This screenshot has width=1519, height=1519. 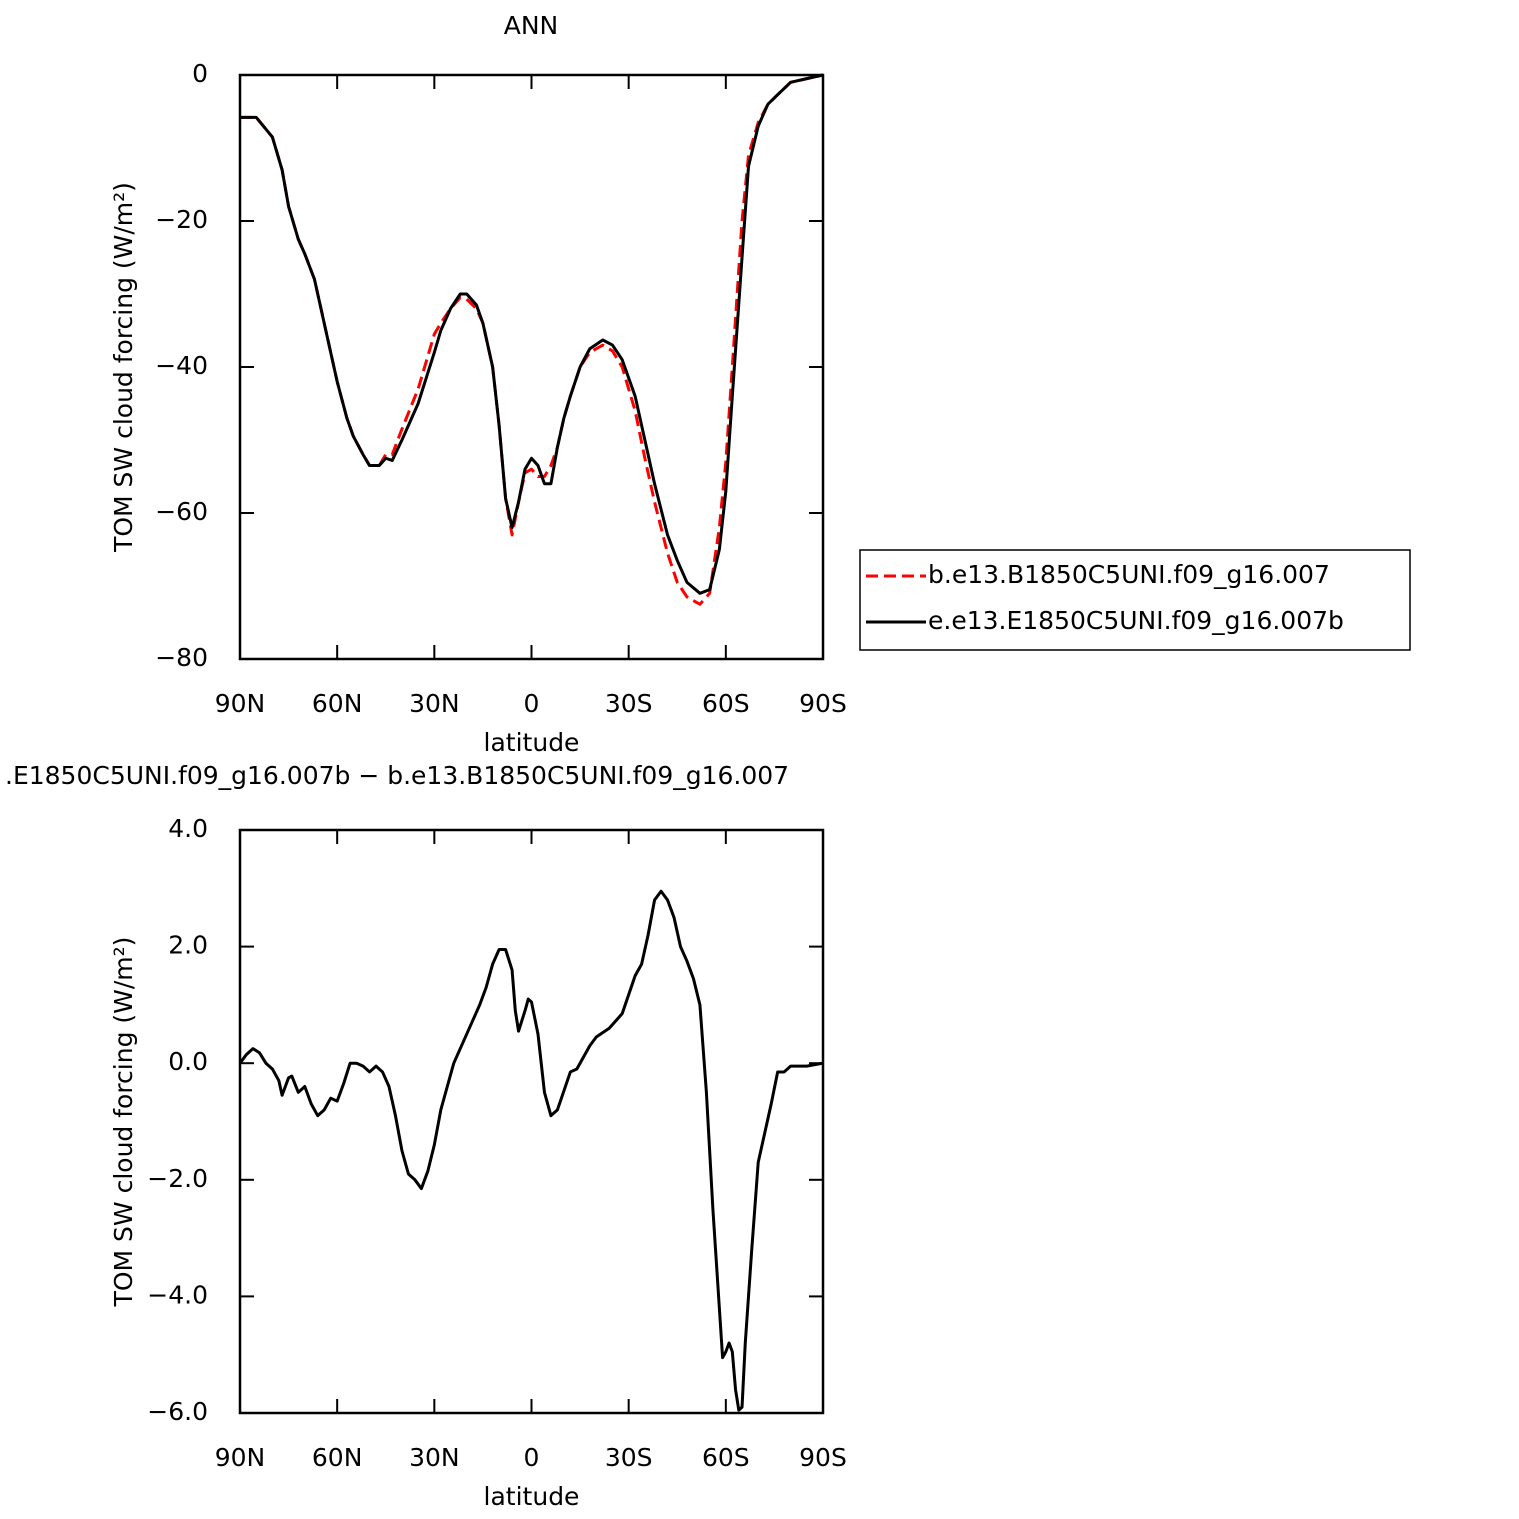 What do you see at coordinates (1135, 600) in the screenshot?
I see `legend-box` at bounding box center [1135, 600].